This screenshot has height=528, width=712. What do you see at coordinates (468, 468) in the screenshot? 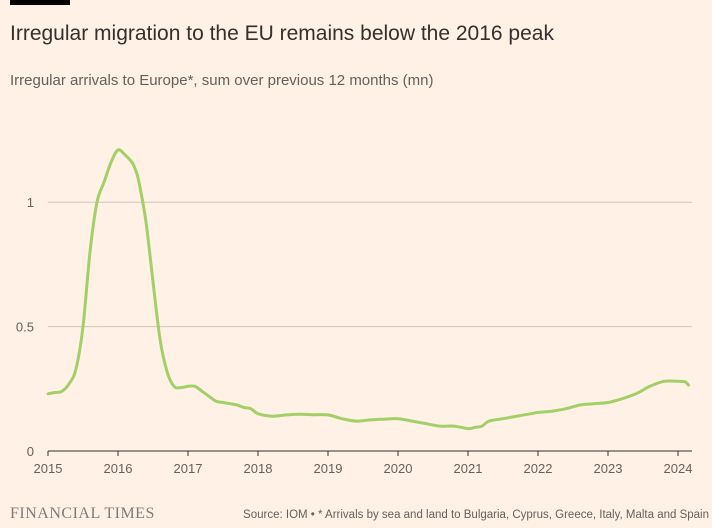
I see `x-tick-label: 2021` at bounding box center [468, 468].